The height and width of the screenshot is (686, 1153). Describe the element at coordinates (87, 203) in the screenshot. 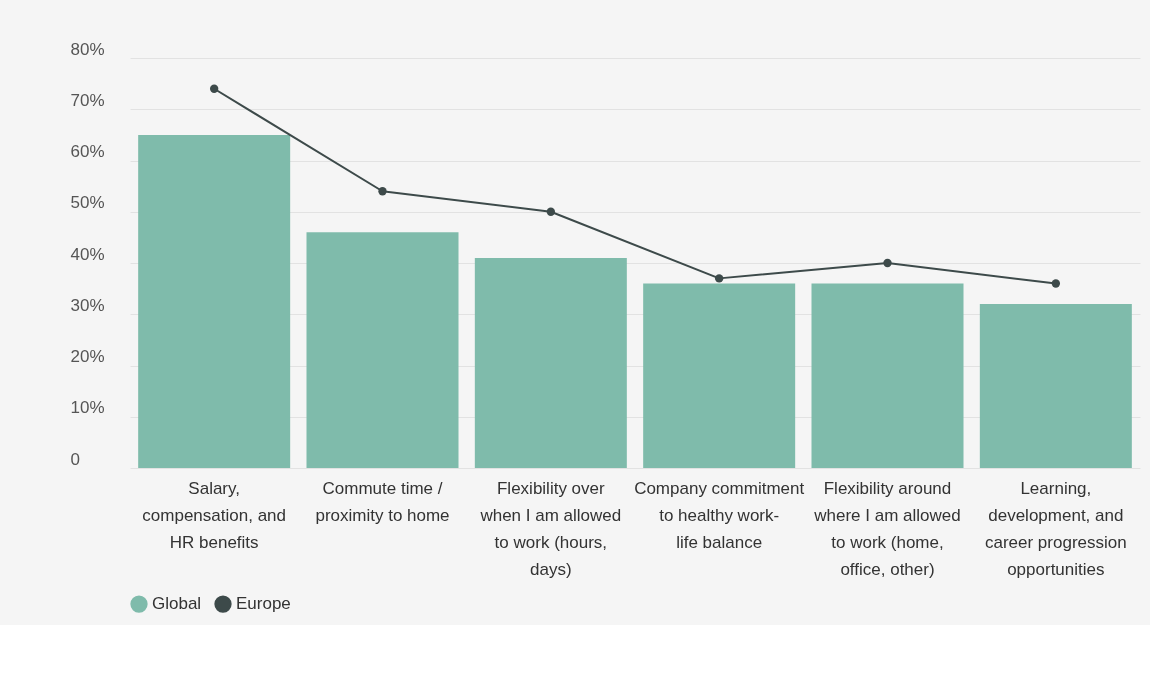

I see `y-tick-label: 50%` at that location.